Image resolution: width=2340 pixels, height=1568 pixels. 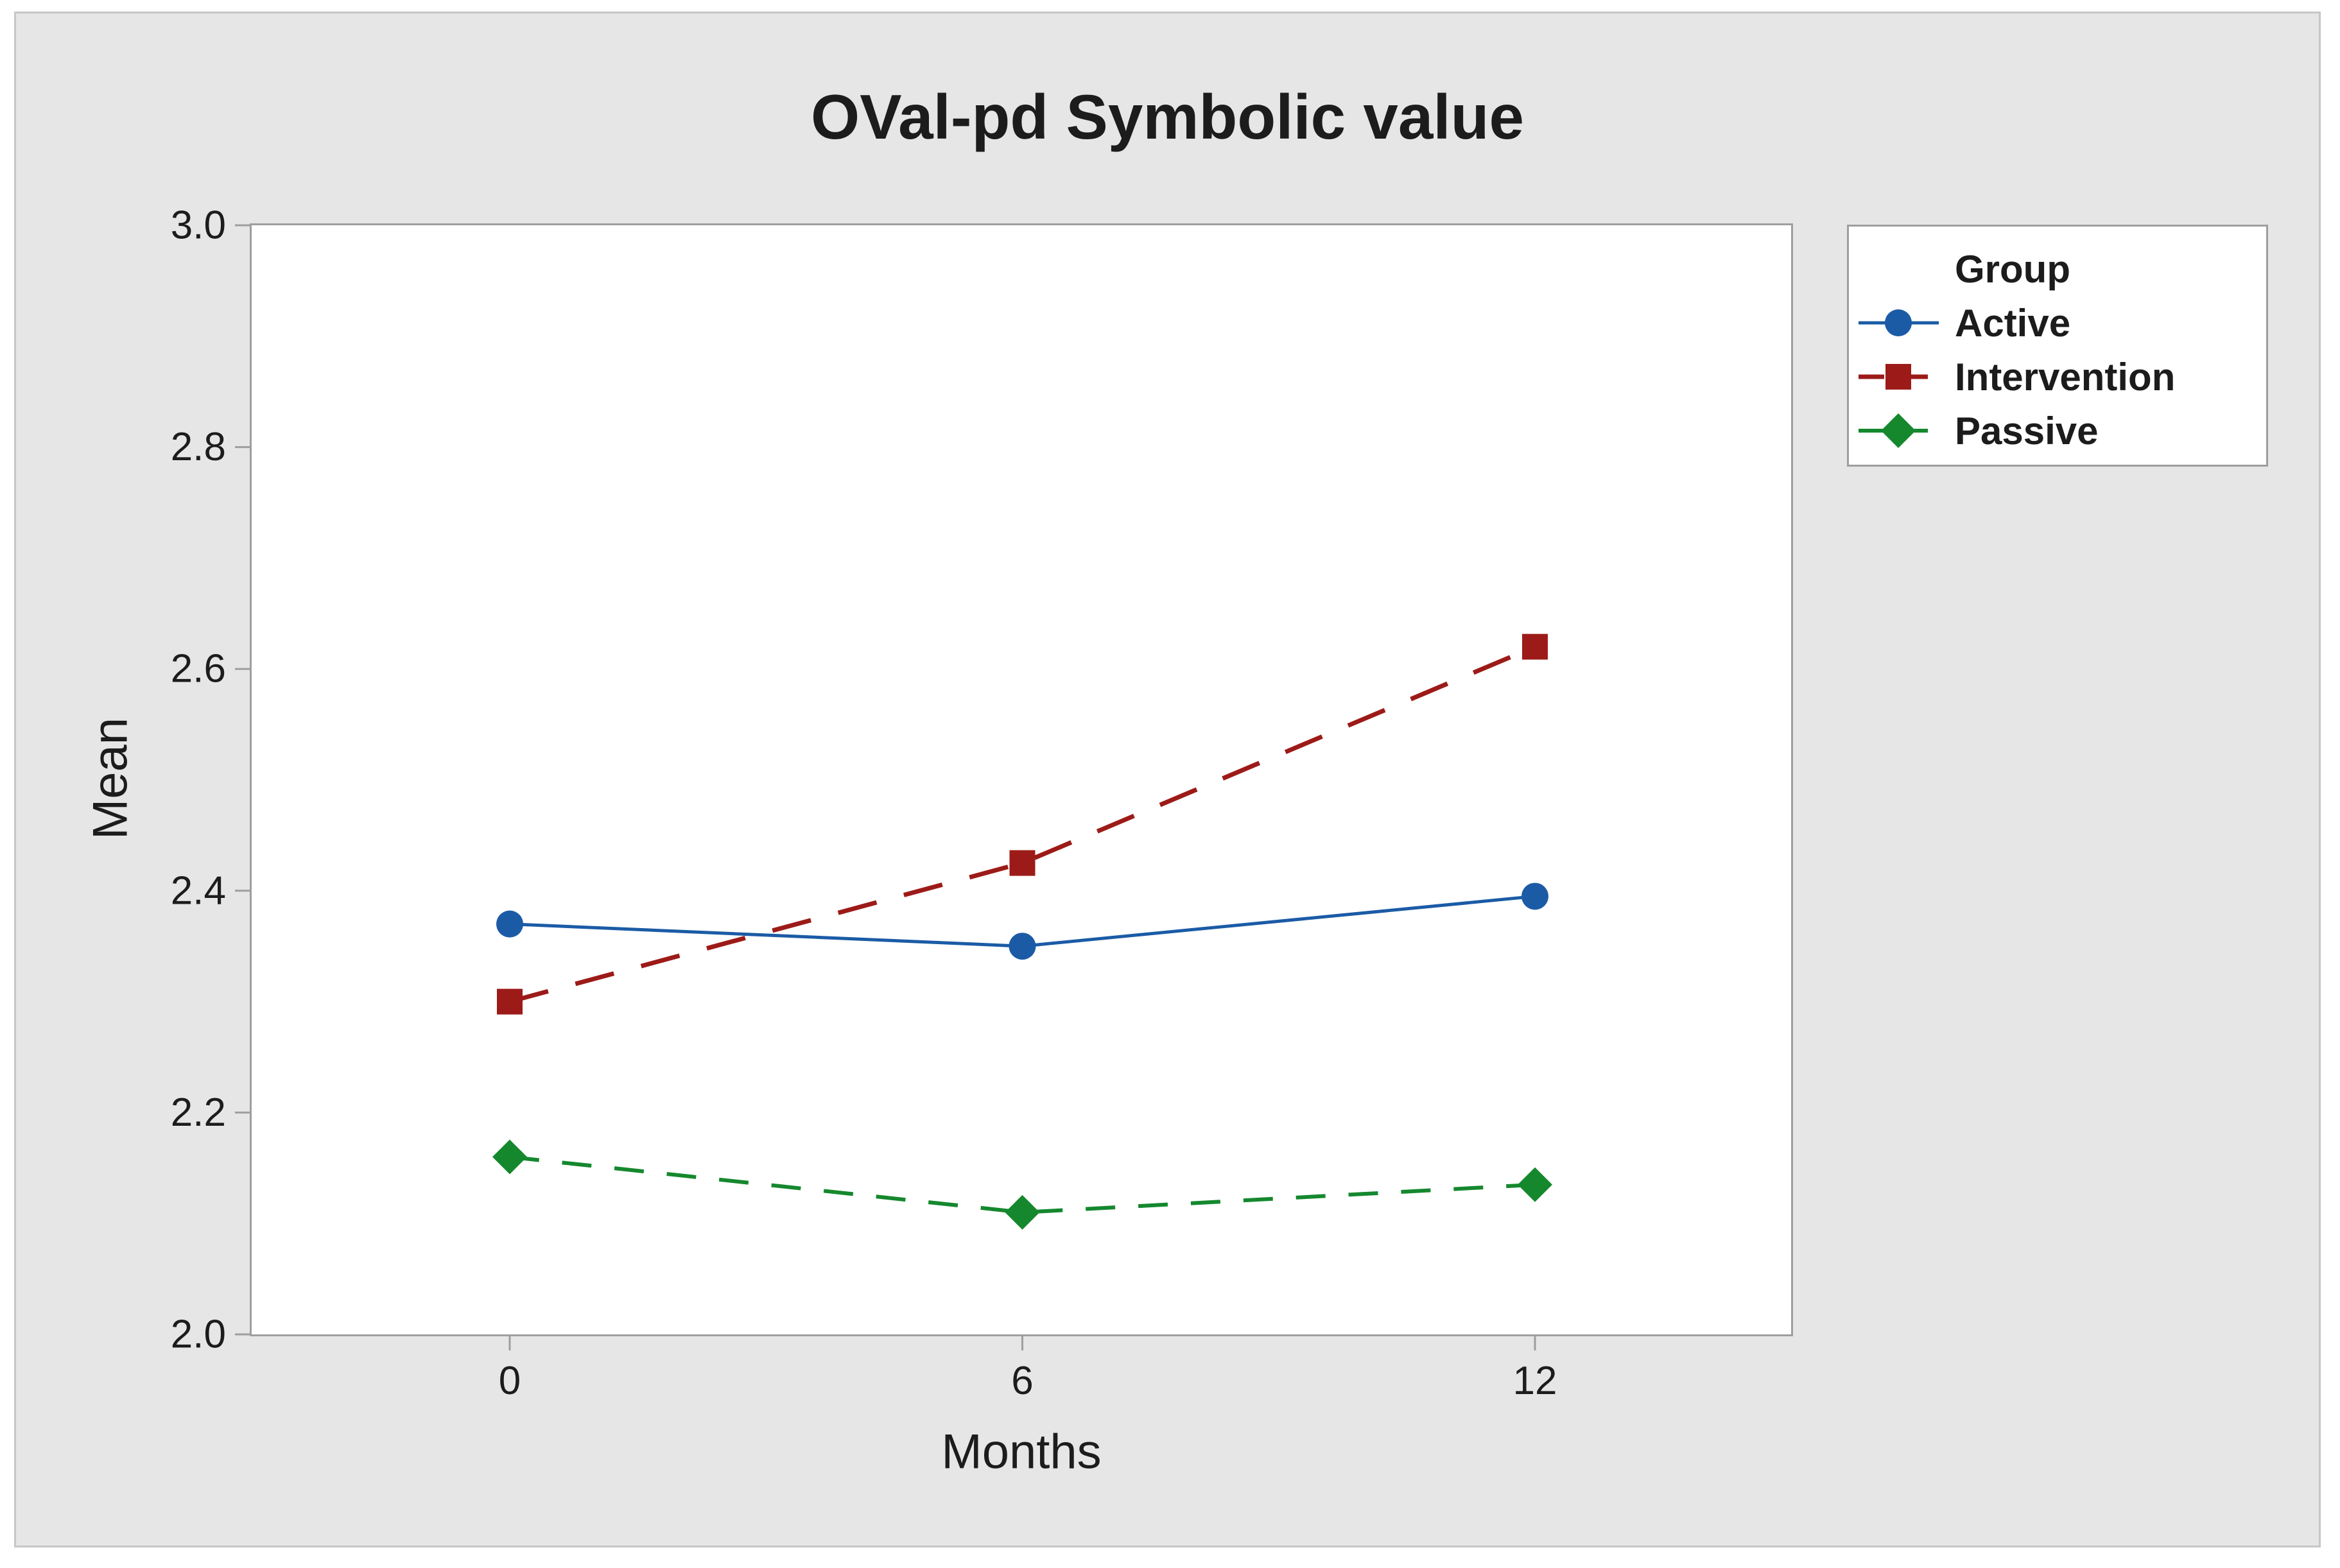 I want to click on legend-swatch-intervention, so click(x=1899, y=377).